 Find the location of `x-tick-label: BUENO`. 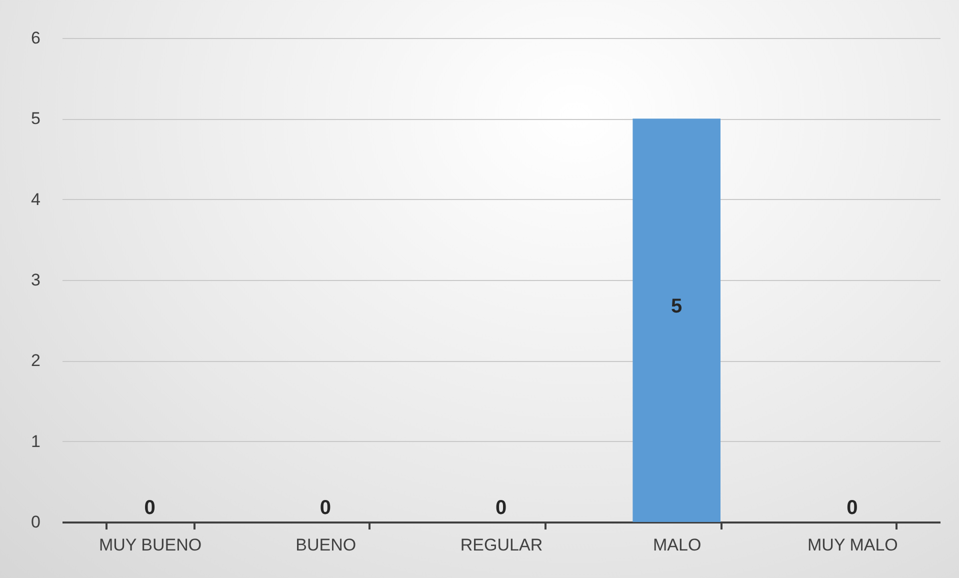

x-tick-label: BUENO is located at coordinates (326, 545).